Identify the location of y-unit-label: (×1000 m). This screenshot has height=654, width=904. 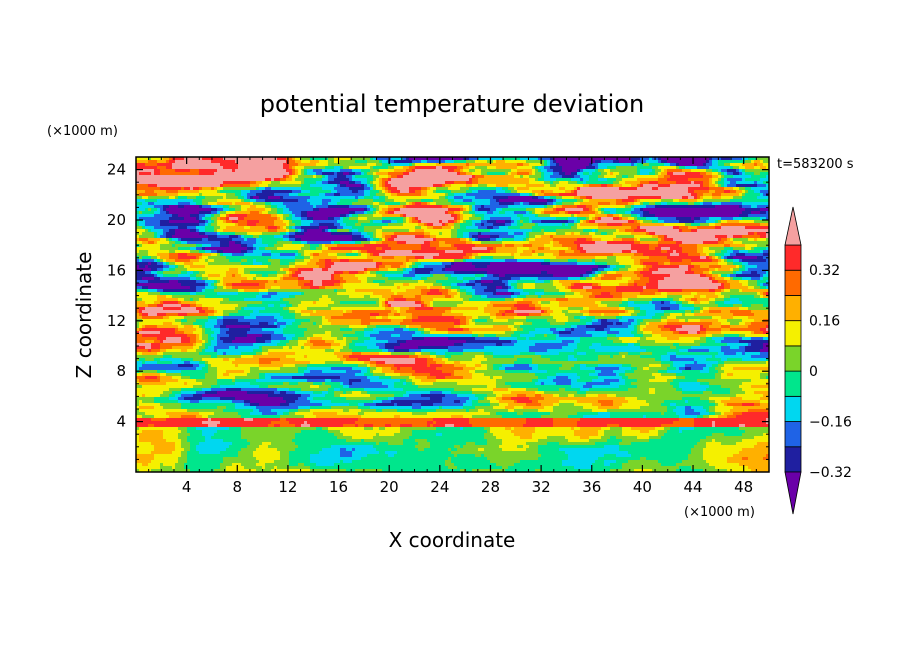
(82, 131).